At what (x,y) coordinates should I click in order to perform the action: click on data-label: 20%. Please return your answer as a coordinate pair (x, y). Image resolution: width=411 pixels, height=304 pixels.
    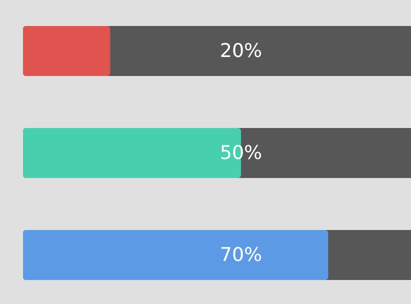
    Looking at the image, I should click on (241, 51).